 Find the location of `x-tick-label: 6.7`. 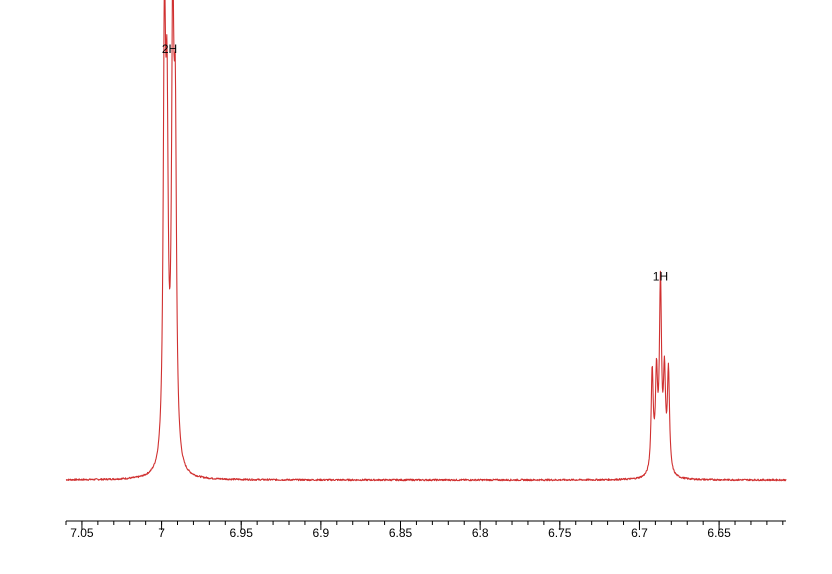

x-tick-label: 6.7 is located at coordinates (639, 533).